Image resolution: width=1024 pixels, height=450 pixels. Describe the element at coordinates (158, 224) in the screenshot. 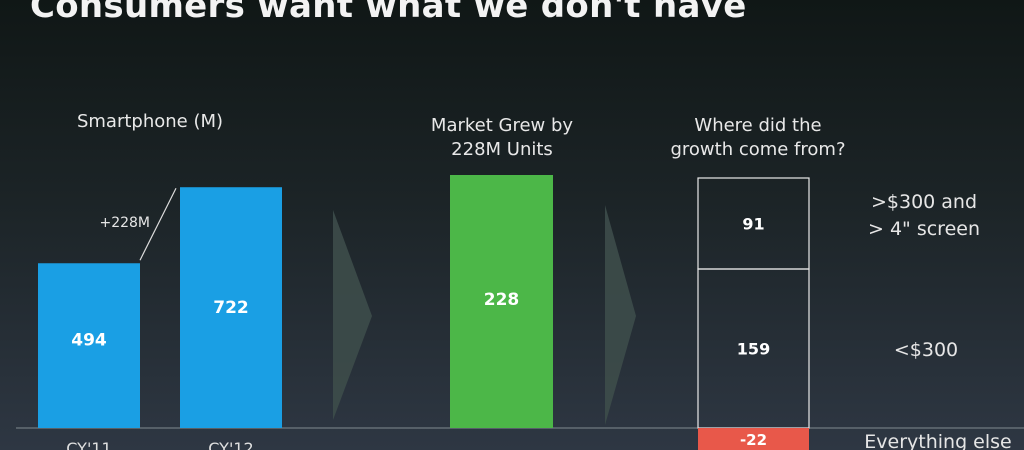

I see `growth-line` at that location.